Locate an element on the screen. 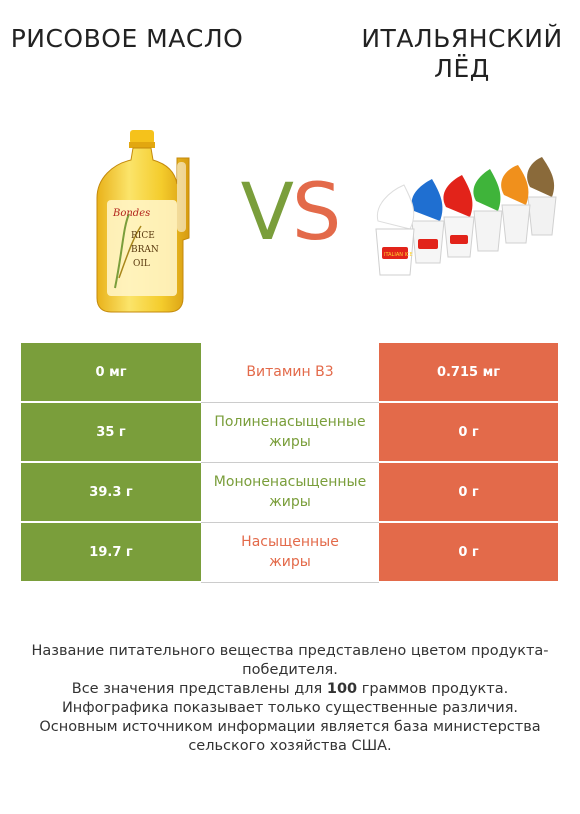 The width and height of the screenshot is (580, 814). left-value-cell: 39.3 г is located at coordinates (111, 492).